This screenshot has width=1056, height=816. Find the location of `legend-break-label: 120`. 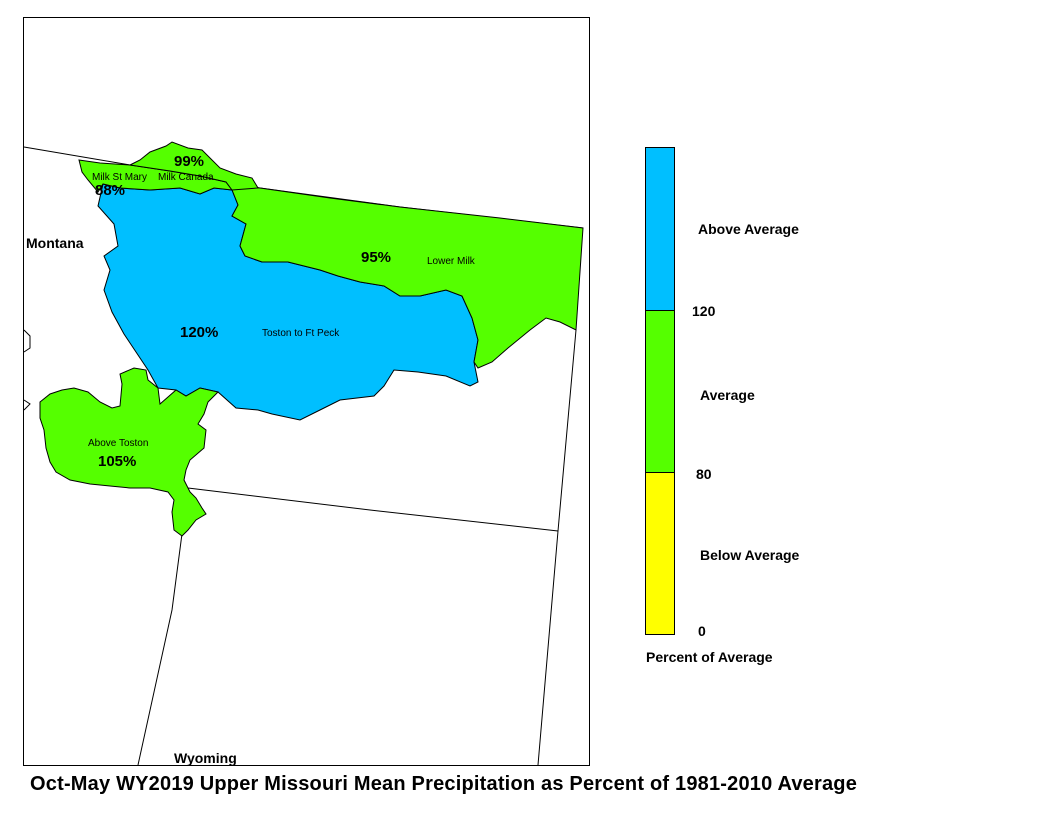

legend-break-label: 120 is located at coordinates (704, 311).